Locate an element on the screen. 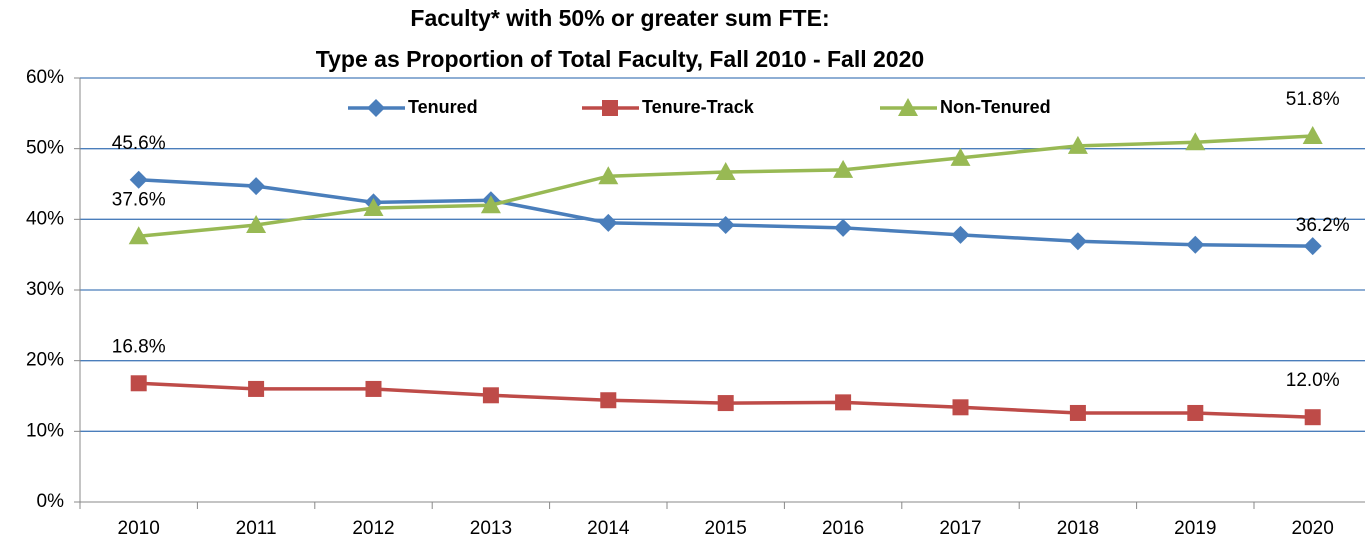  x-tick-label: 2014 is located at coordinates (608, 528).